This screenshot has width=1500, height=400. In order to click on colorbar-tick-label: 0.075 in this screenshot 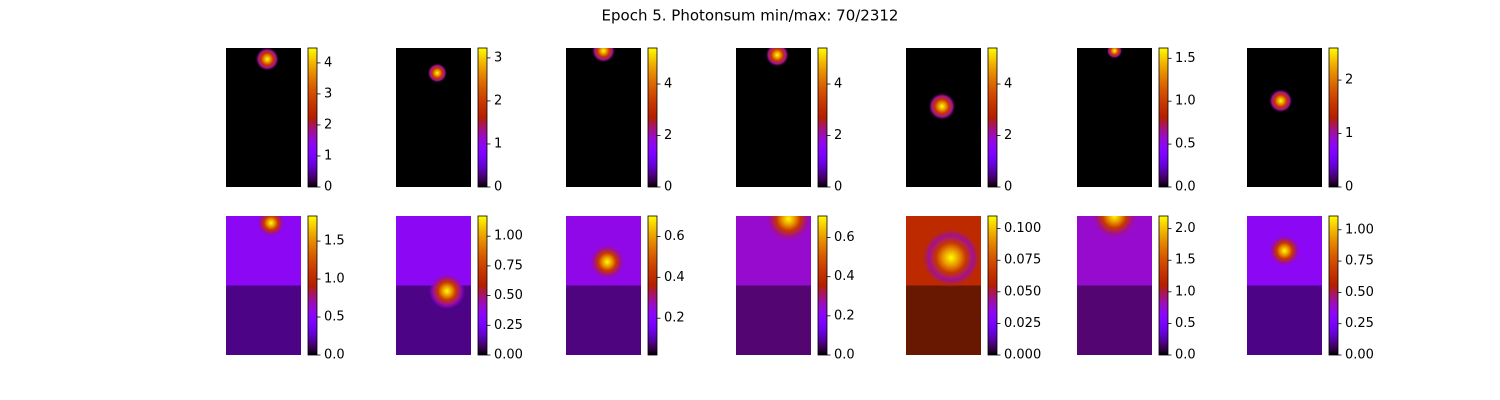, I will do `click(1022, 260)`.